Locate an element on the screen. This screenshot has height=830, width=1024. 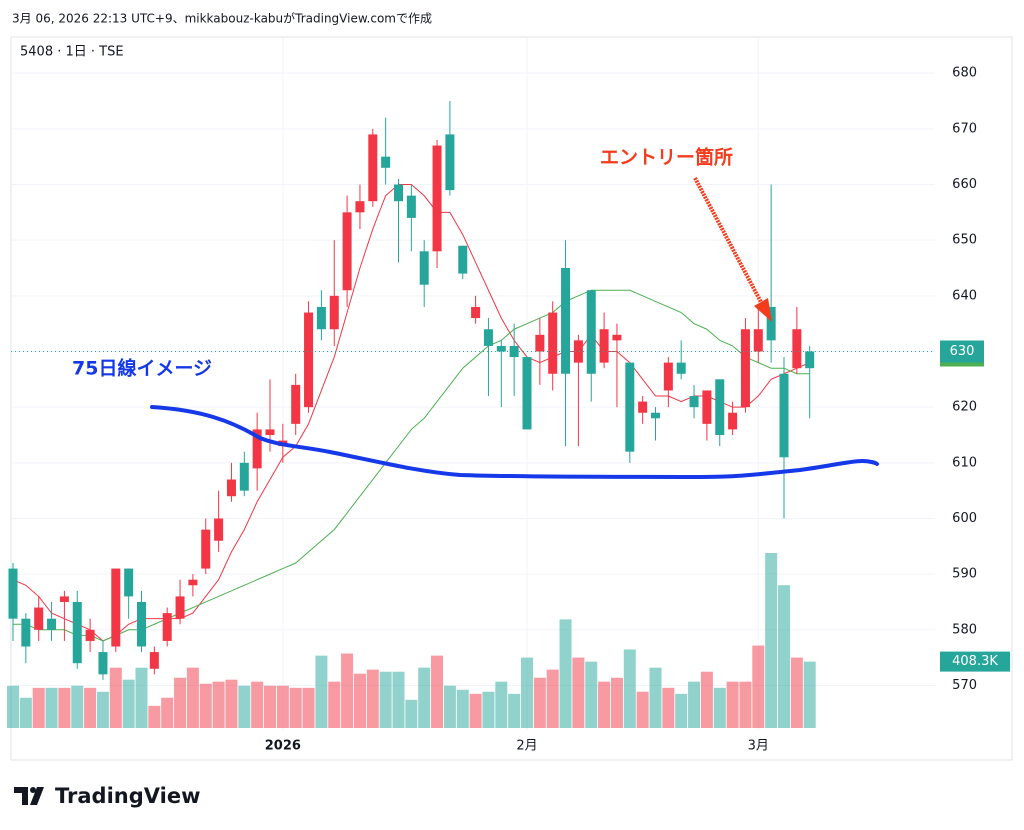
y-tick-label: 660 is located at coordinates (964, 184).